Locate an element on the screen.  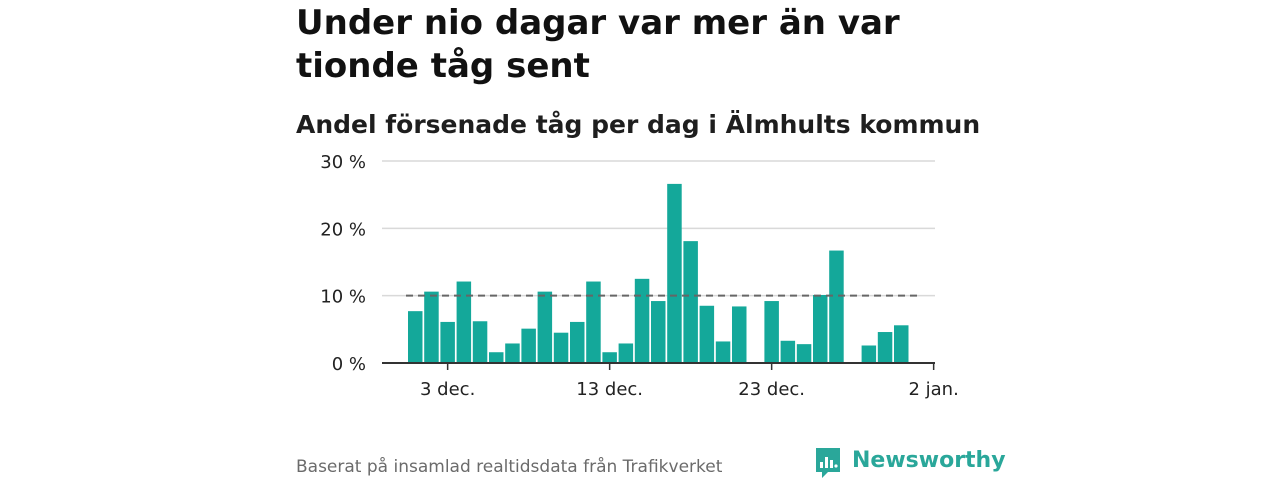
brand: Newsworthy is located at coordinates (910, 463).